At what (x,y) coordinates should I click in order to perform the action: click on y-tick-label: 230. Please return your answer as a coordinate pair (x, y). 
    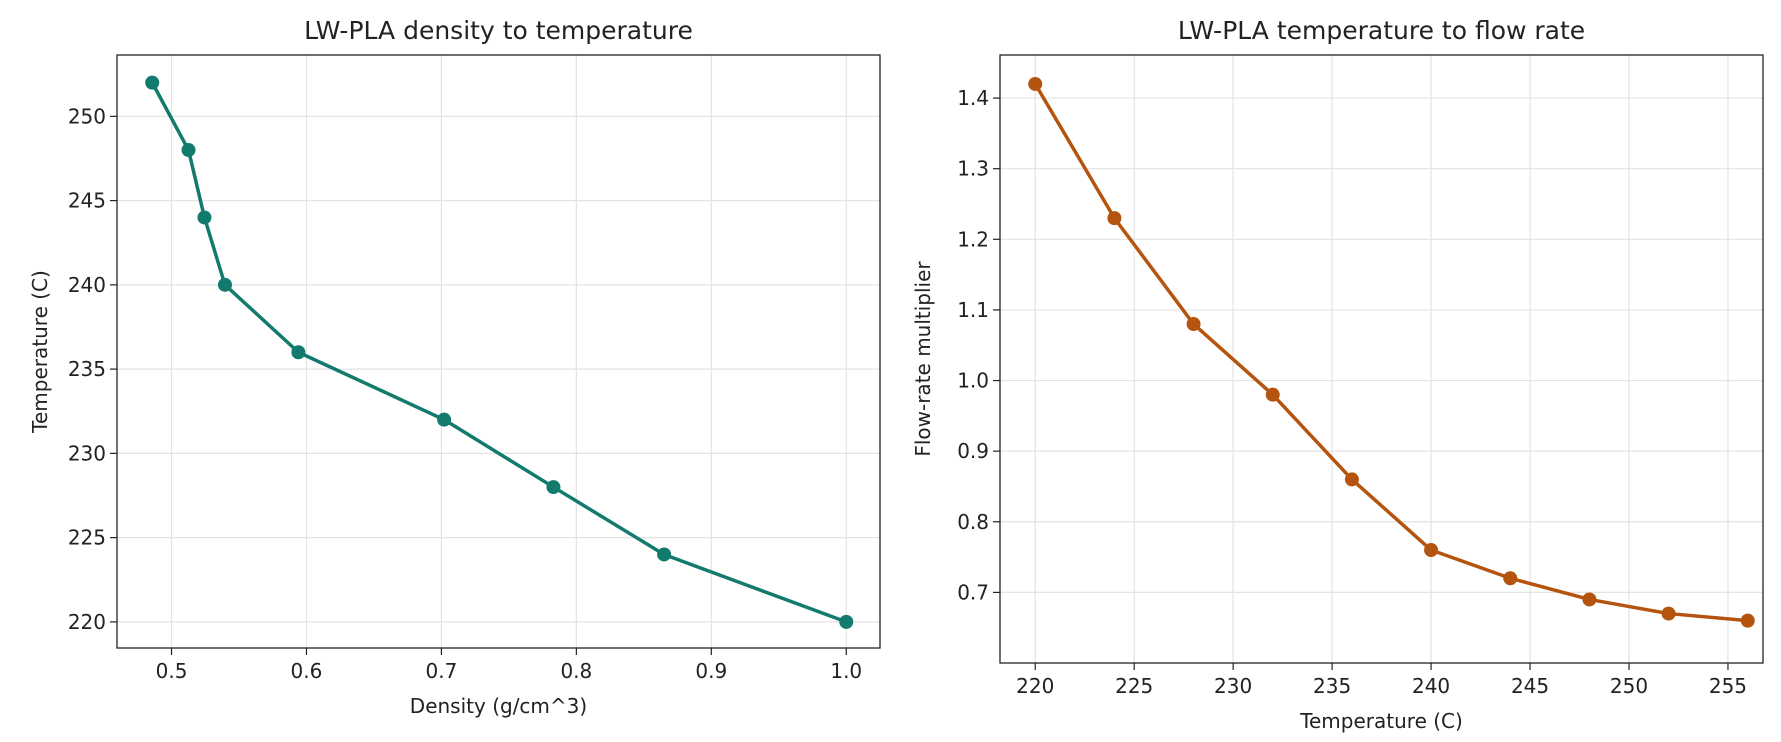
    Looking at the image, I should click on (87, 453).